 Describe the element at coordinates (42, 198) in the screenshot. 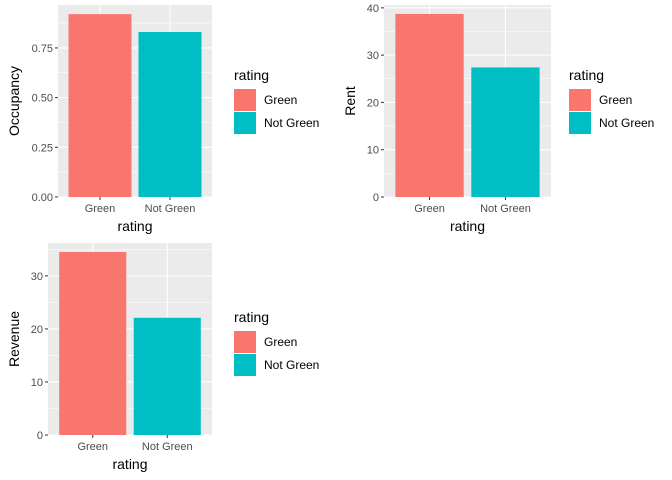

I see `y-tick-label: 0.00` at that location.